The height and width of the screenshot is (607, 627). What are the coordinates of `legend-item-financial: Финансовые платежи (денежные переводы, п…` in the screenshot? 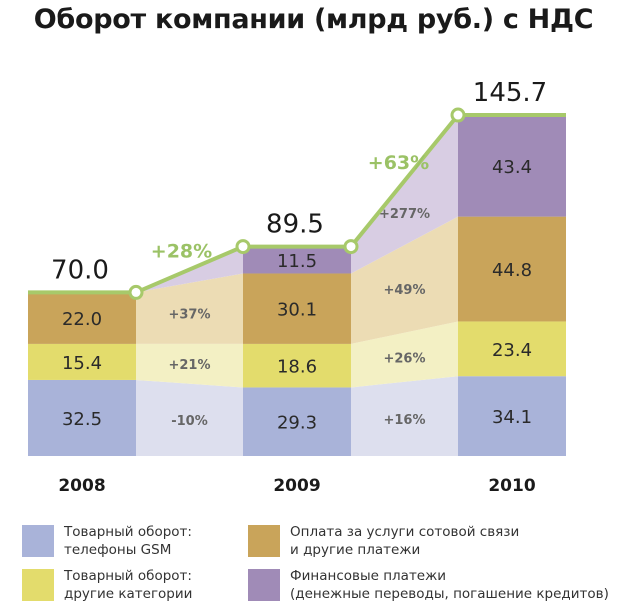 It's located at (435, 587).